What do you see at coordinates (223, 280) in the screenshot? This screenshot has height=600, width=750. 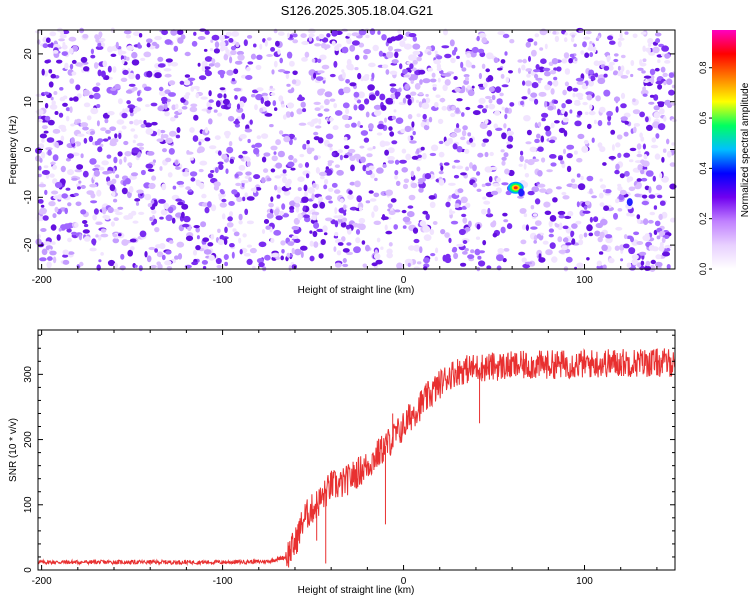 I see `x-tick-label: -100` at bounding box center [223, 280].